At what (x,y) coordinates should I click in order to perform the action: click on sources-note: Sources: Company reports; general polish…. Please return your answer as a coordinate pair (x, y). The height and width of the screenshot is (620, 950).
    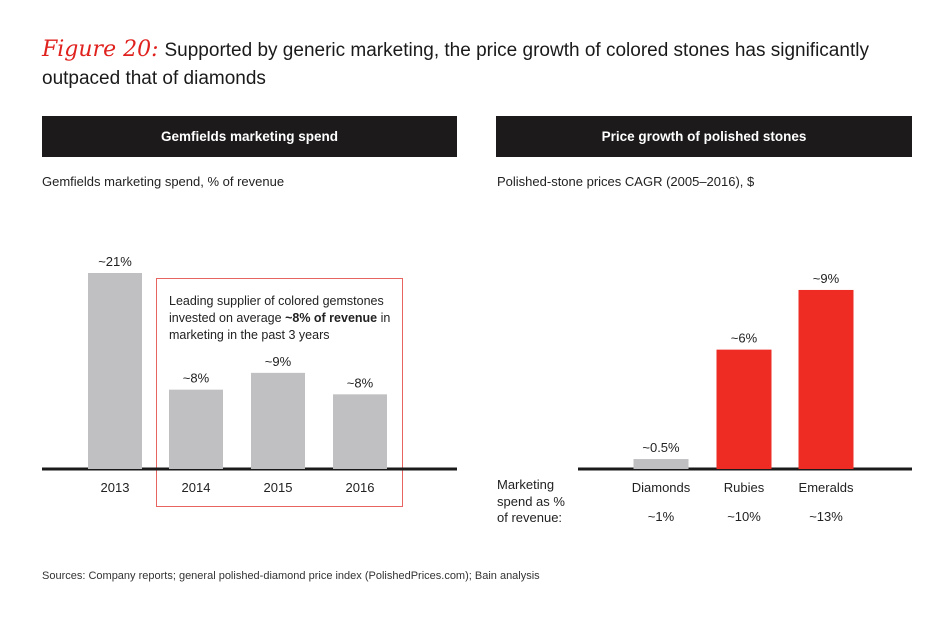
    Looking at the image, I should click on (291, 576).